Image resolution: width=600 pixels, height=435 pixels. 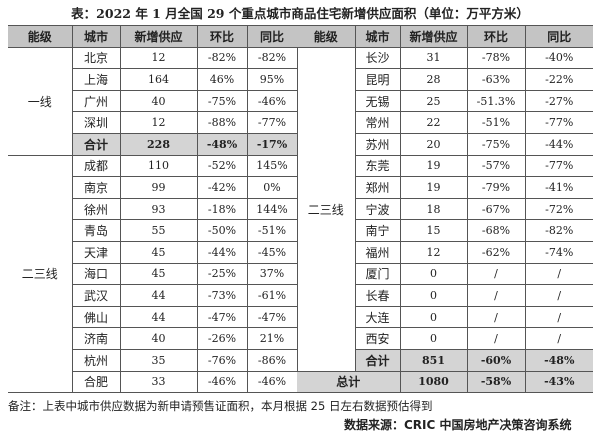 I want to click on table-row: 南宁 15 -68% -82%, so click(x=445, y=230).